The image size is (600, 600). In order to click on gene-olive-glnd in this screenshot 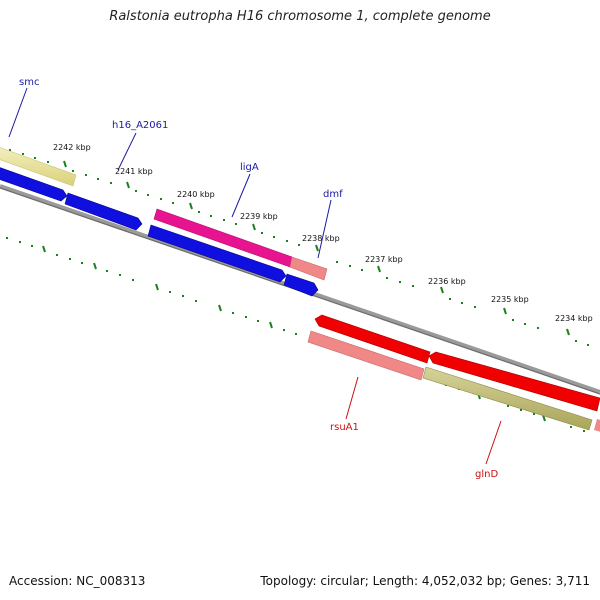, I will do `click(507, 398)`.